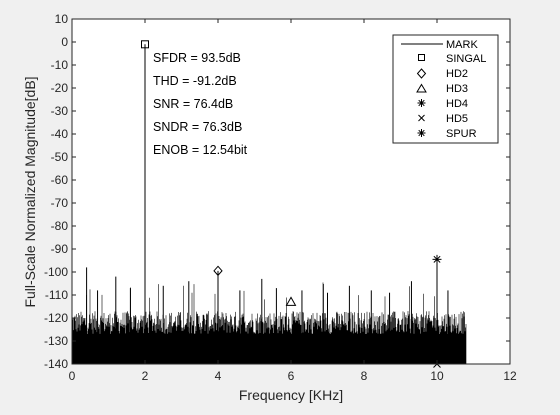 This screenshot has height=415, width=560. I want to click on legend-label-mark: MARK, so click(462, 45).